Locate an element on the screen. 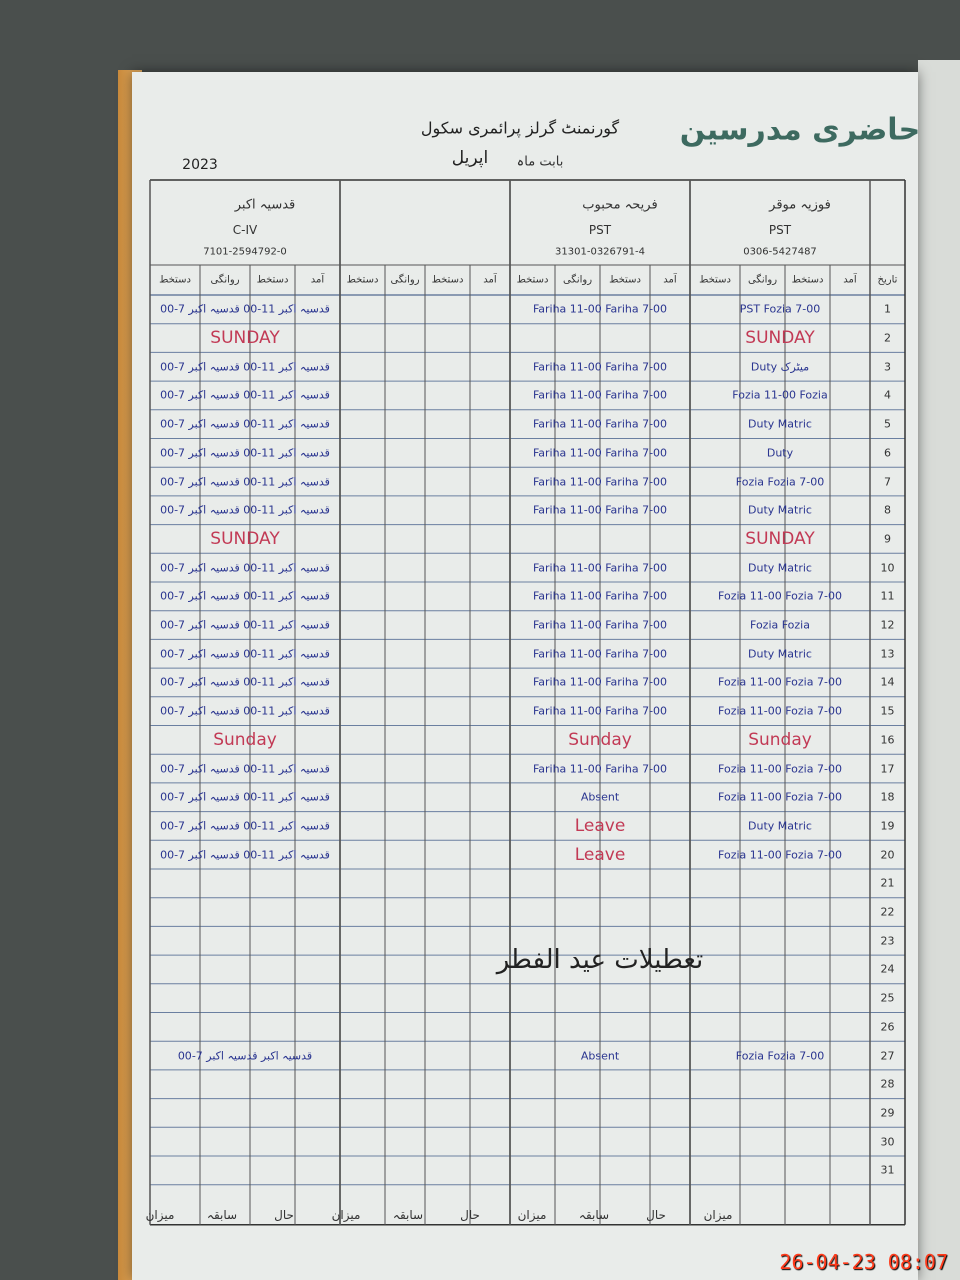  date-number: 13 is located at coordinates (887, 654).